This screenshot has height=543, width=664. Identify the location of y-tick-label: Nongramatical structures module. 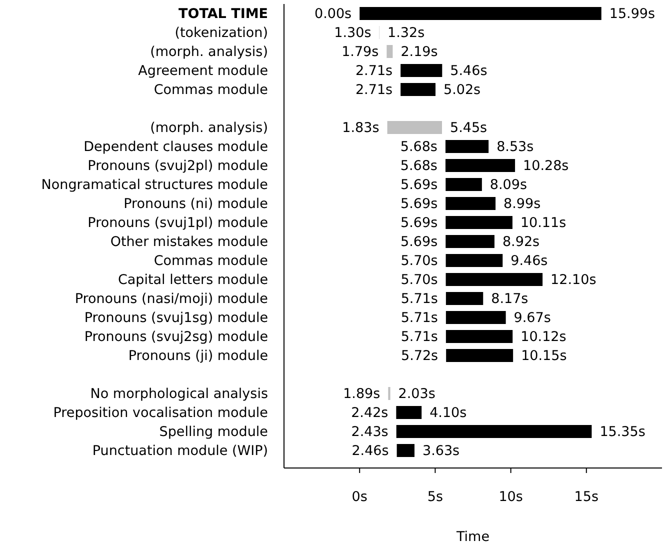
(154, 185).